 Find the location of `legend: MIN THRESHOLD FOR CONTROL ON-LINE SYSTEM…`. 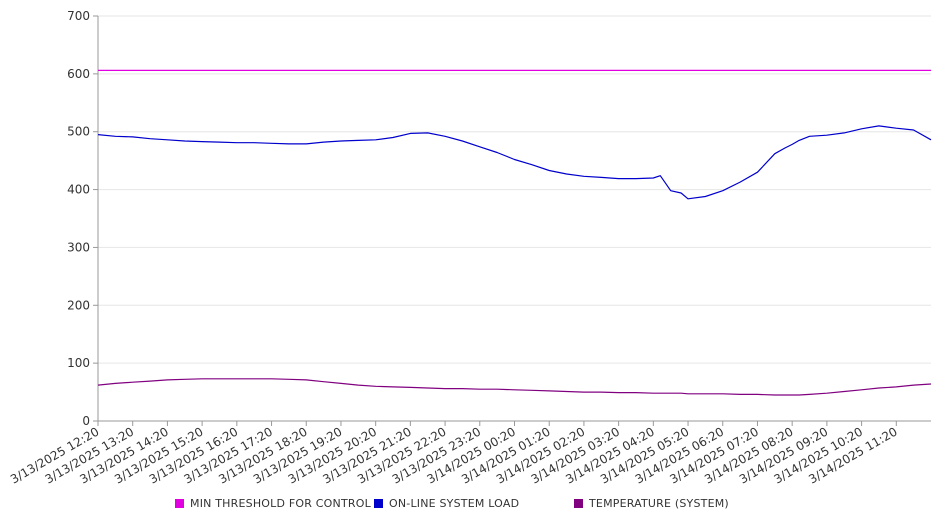

legend: MIN THRESHOLD FOR CONTROL ON-LINE SYSTEM… is located at coordinates (545, 506).